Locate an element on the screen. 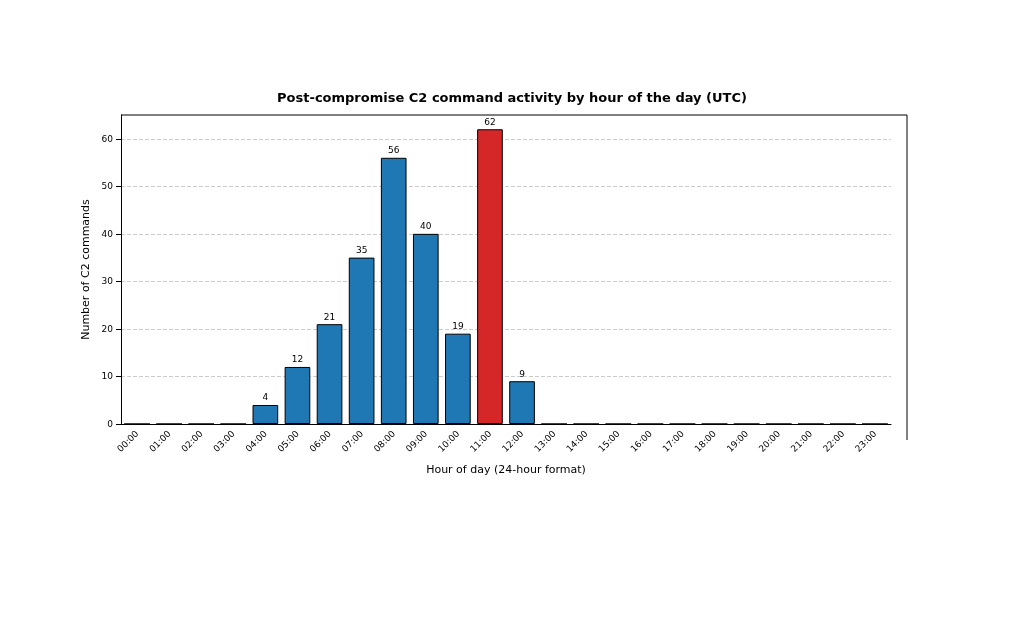 The image size is (1024, 634). data-label: 35 is located at coordinates (361, 250).